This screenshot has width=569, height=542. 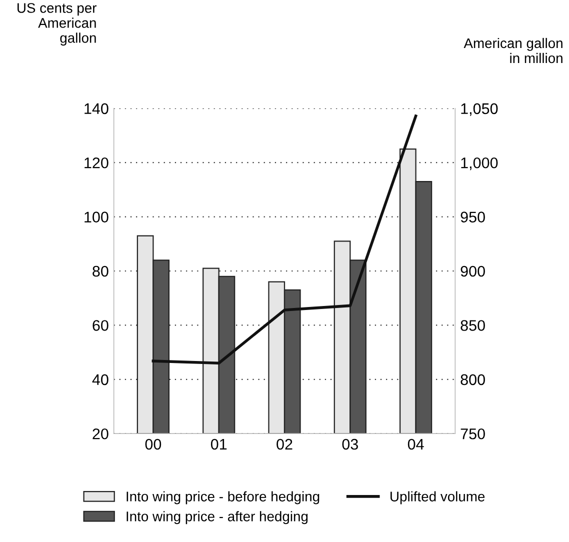 I want to click on y2-tick-label: 800, so click(x=472, y=380).